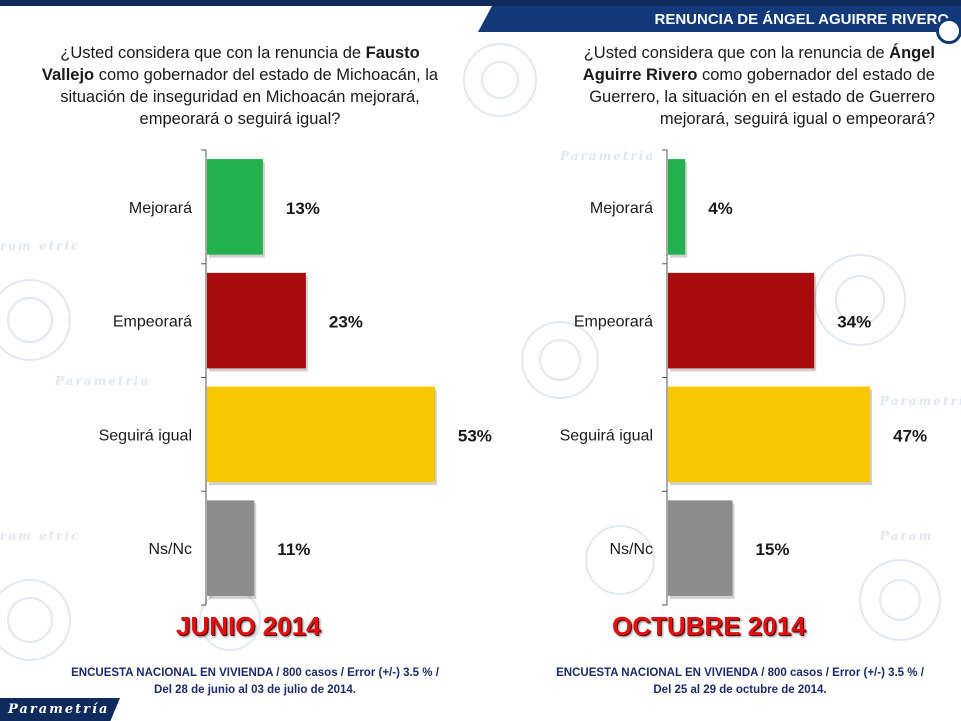 This screenshot has width=961, height=721. Describe the element at coordinates (346, 322) in the screenshot. I see `left-value-label: 23%` at that location.